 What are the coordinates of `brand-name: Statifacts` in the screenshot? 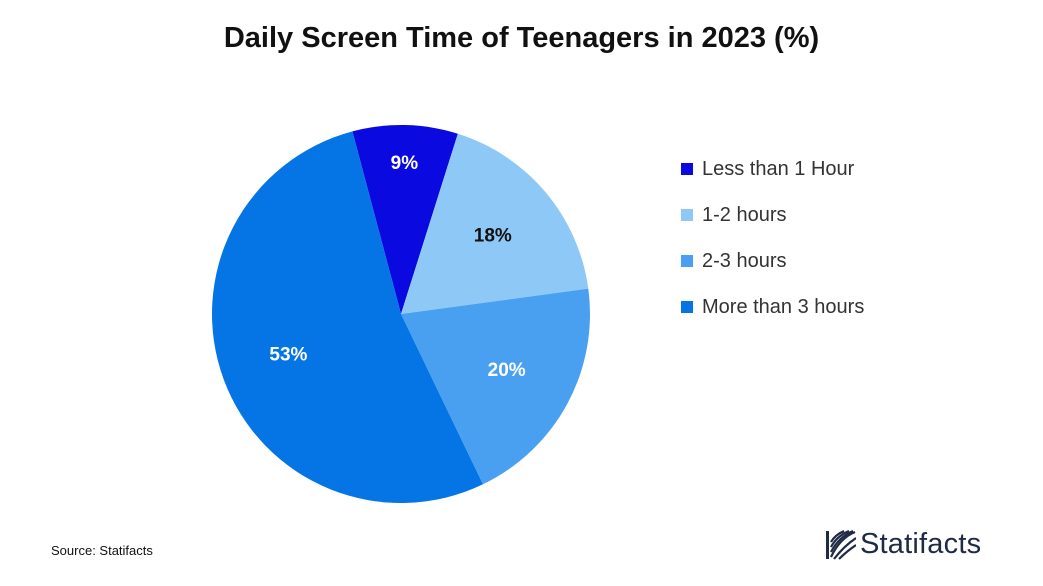 It's located at (921, 544).